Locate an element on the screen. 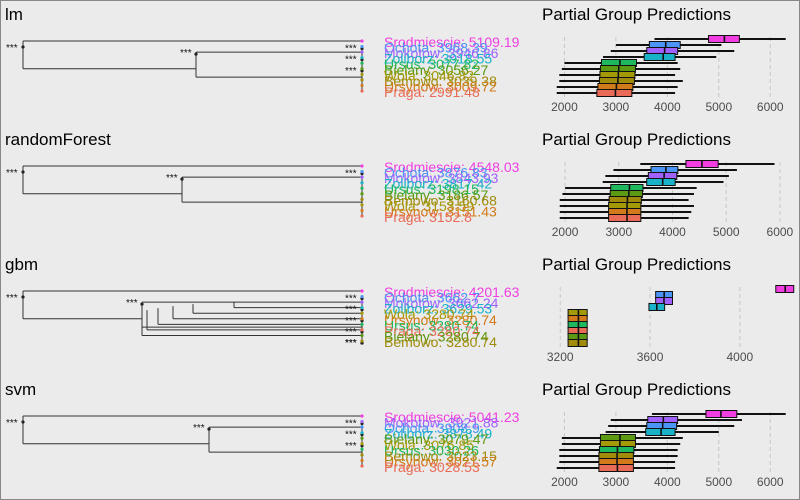 This screenshot has width=800, height=500. leaf-label: Wola: 3153.59 is located at coordinates (429, 206).